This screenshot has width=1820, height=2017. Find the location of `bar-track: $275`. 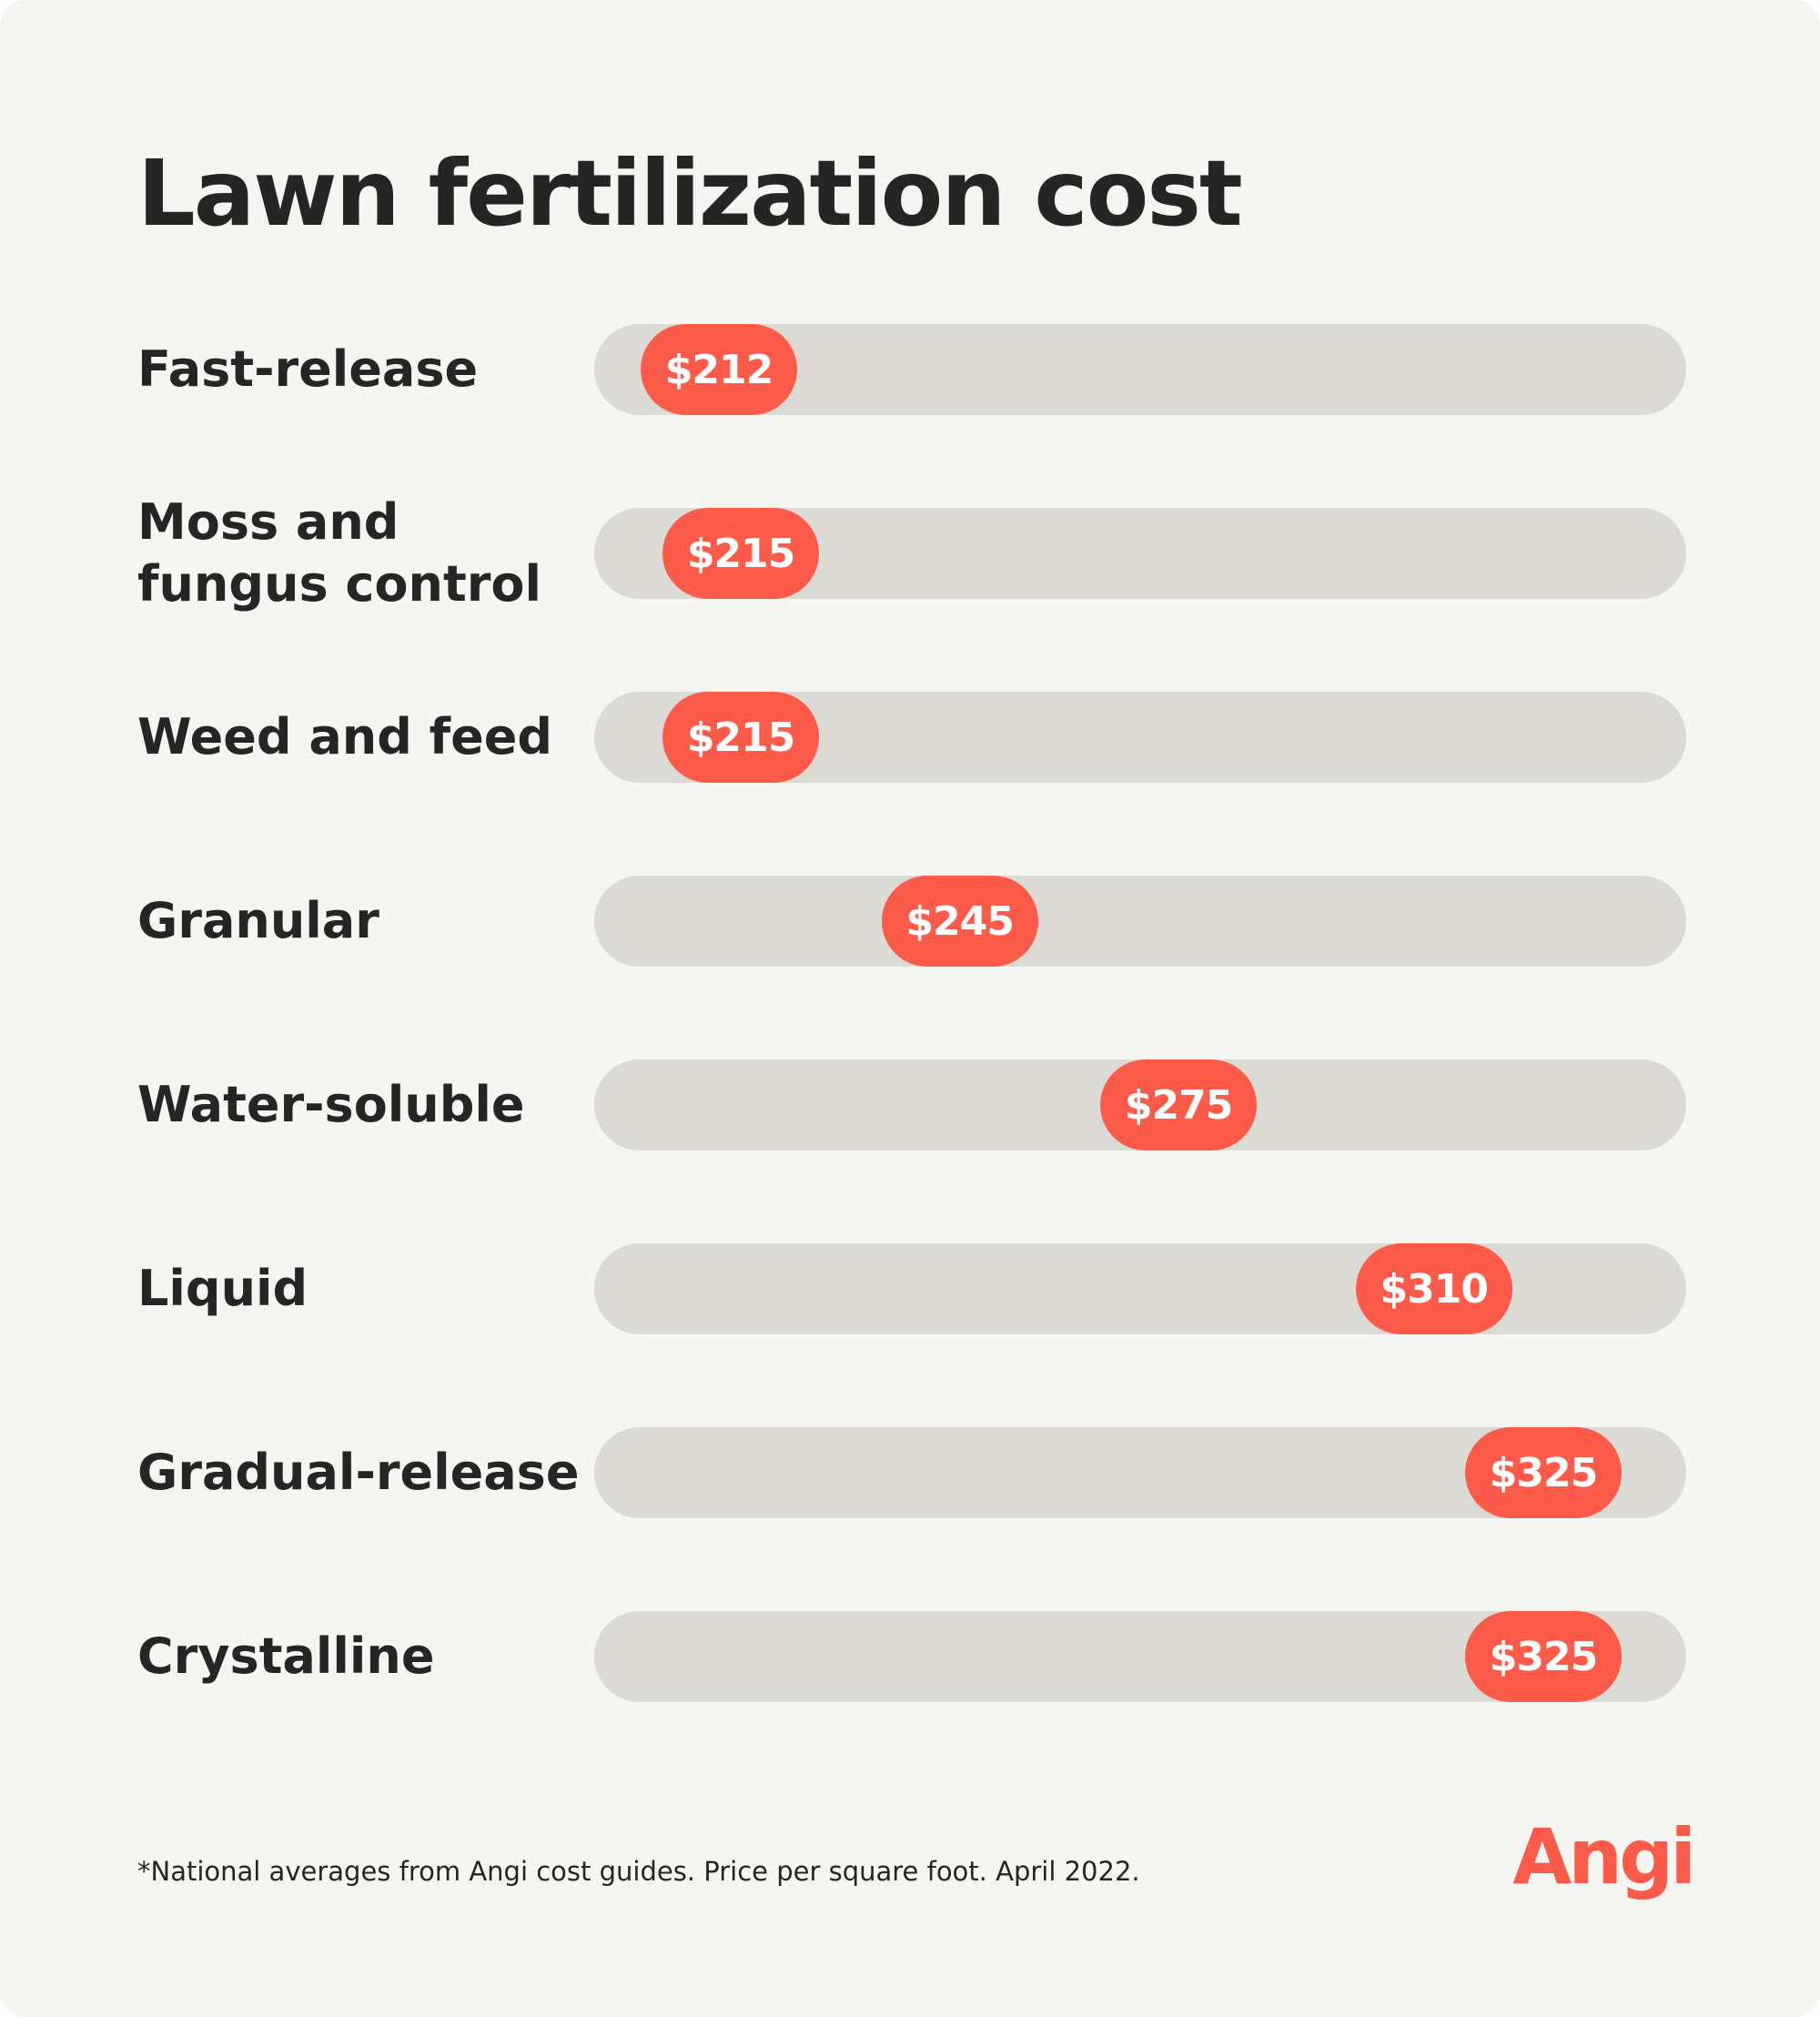

bar-track: $275 is located at coordinates (1140, 1104).